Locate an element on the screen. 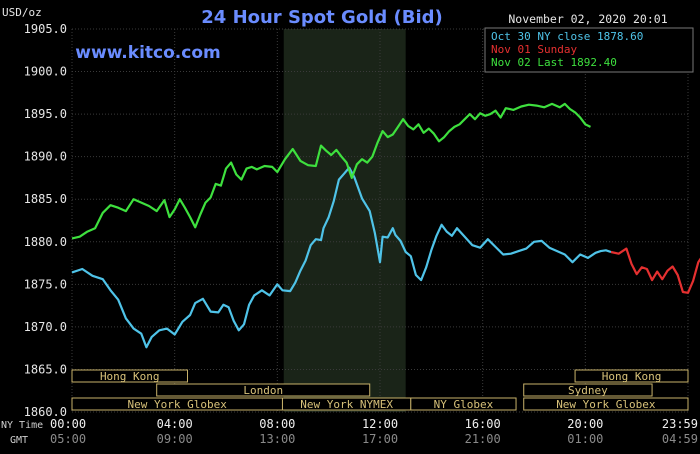 The height and width of the screenshot is (454, 700). market-session-label: NY Globex is located at coordinates (464, 404).